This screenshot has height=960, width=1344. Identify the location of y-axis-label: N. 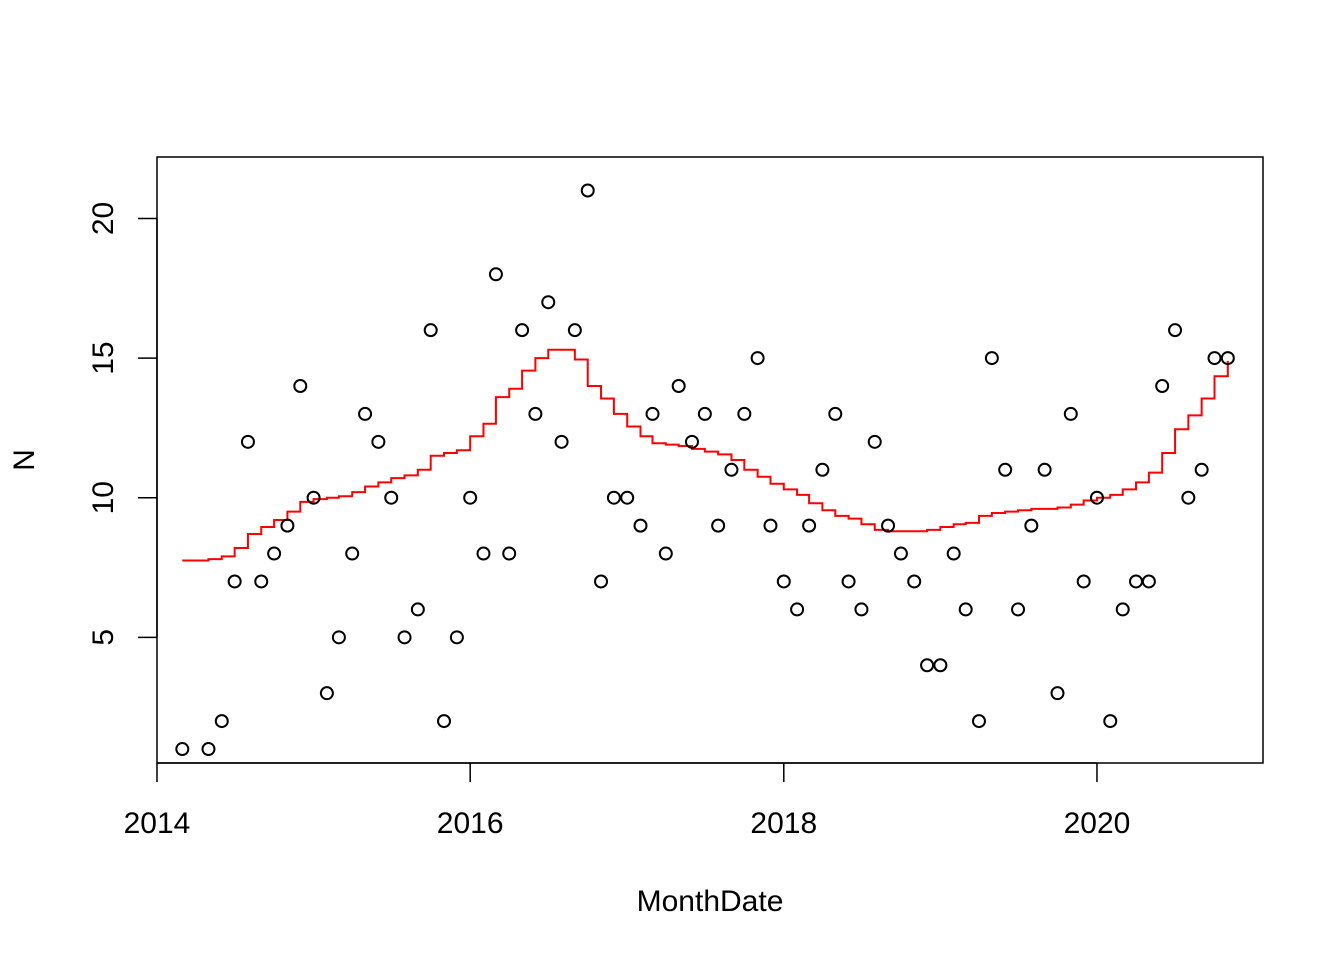
(24, 460).